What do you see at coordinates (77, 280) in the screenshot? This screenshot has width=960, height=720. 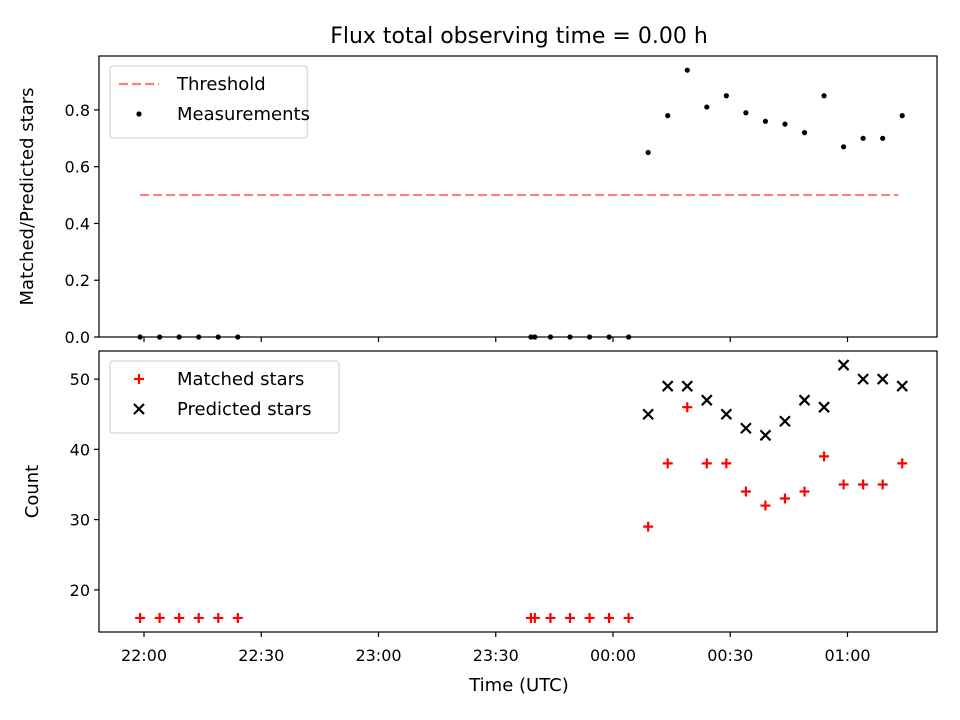 I see `y-tick-label: 0.2` at bounding box center [77, 280].